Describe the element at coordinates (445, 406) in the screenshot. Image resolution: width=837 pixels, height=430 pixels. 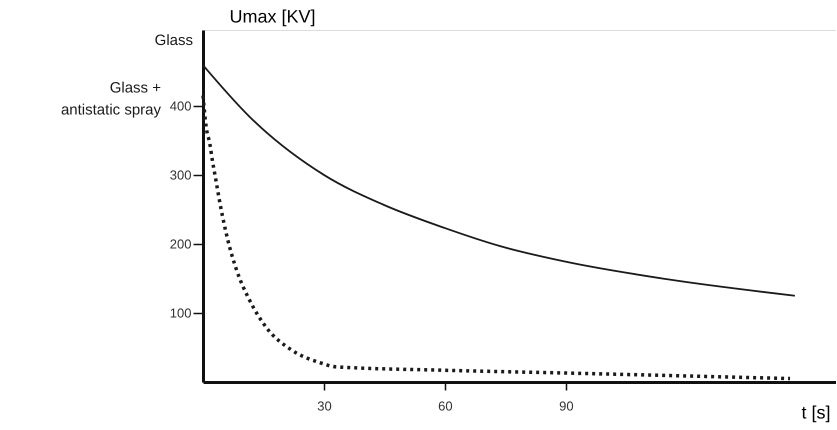
I see `x-tick-label: 60` at that location.